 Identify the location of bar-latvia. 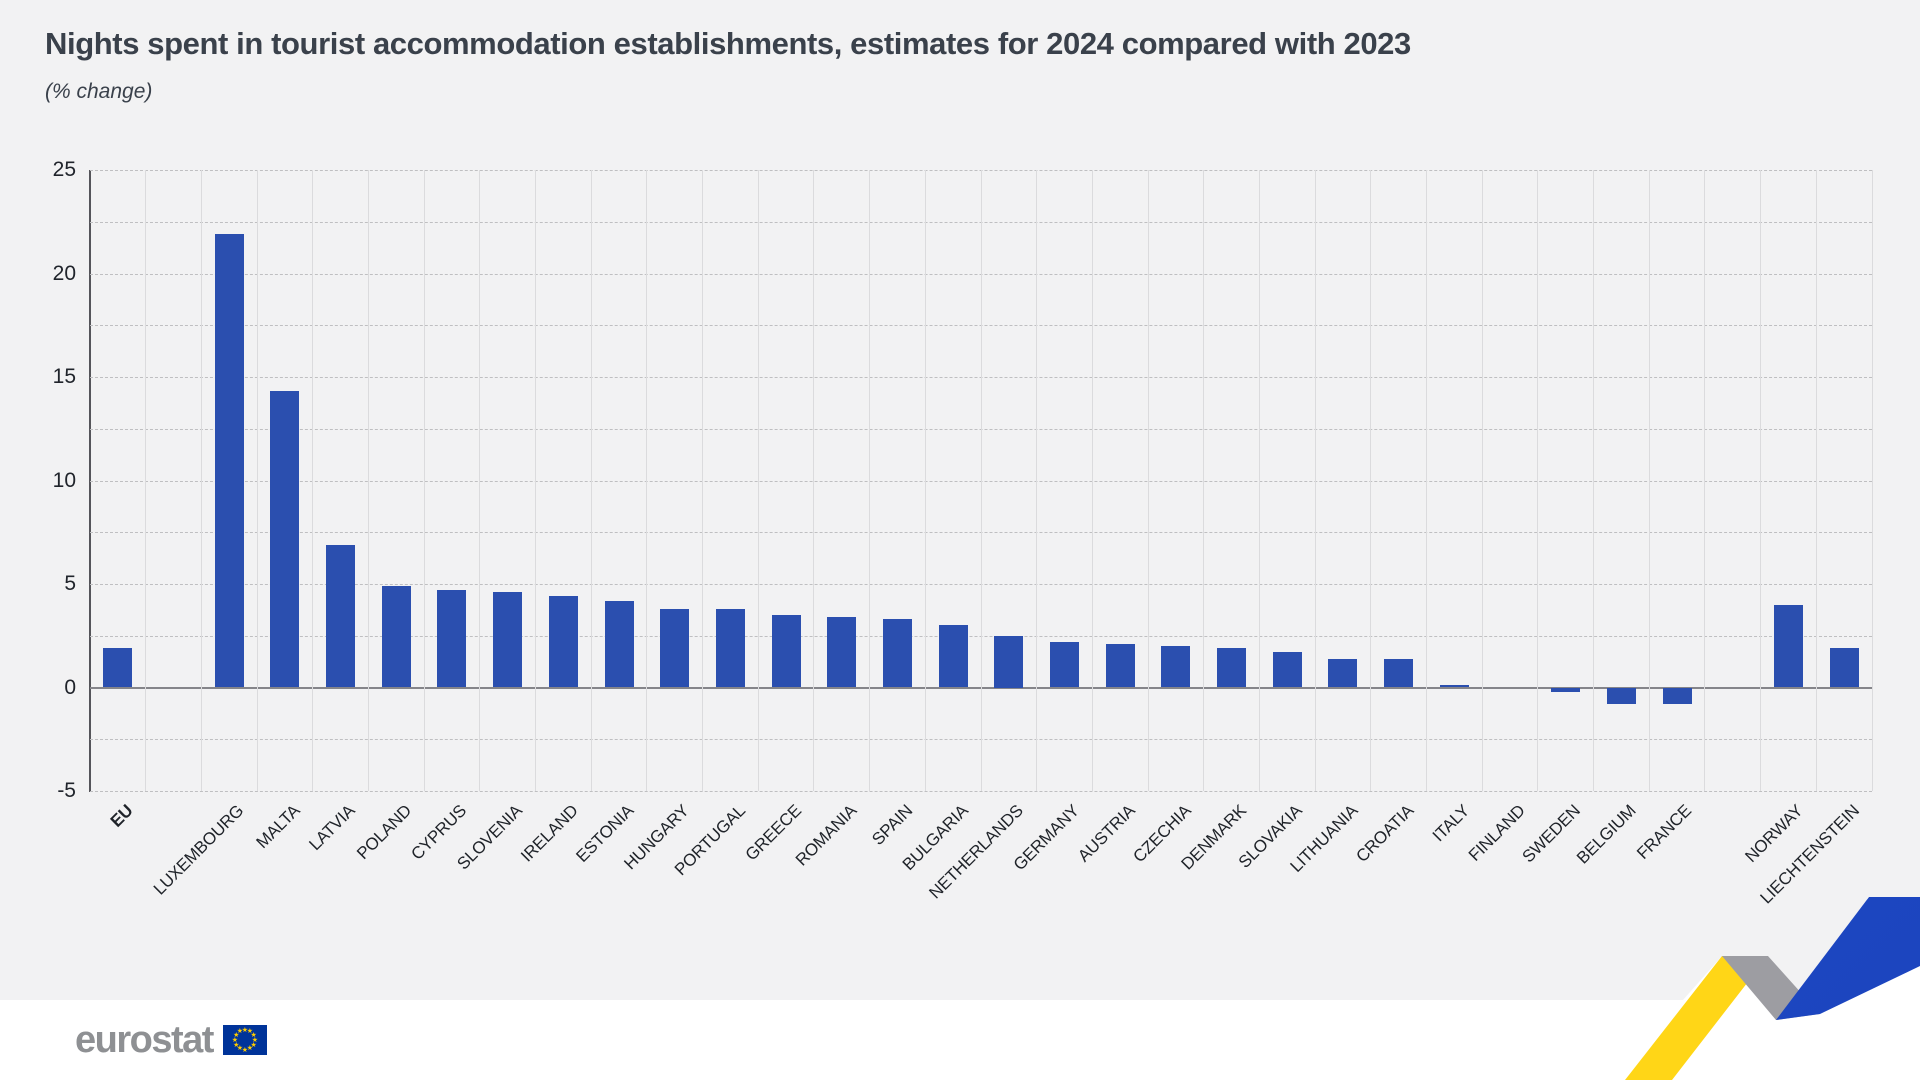
(341, 616).